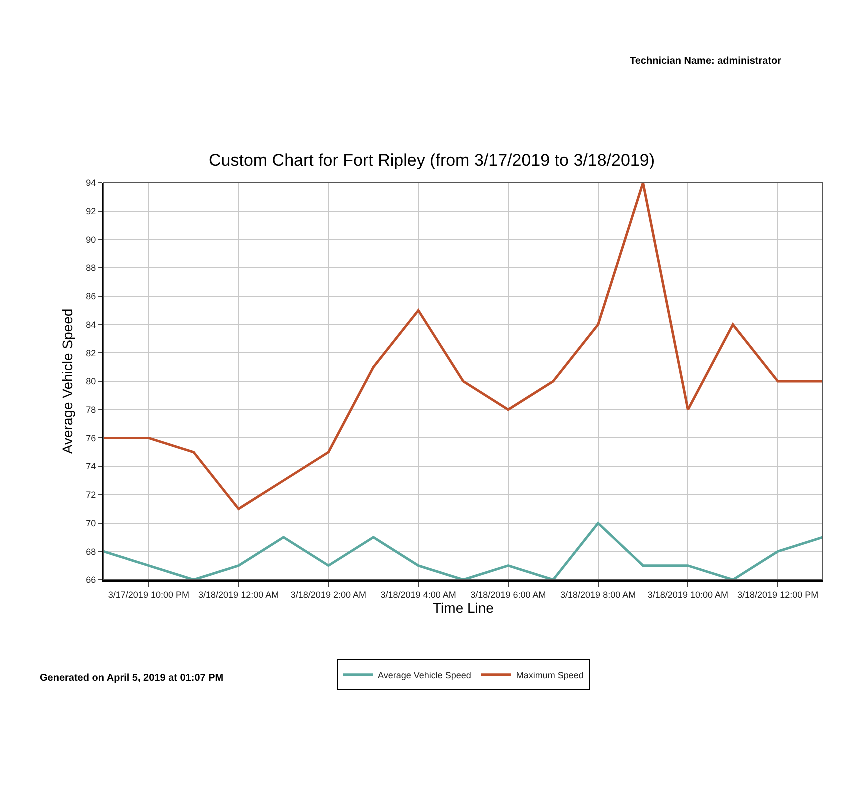 The width and height of the screenshot is (864, 799). Describe the element at coordinates (91, 467) in the screenshot. I see `y-tick-label: 74` at that location.